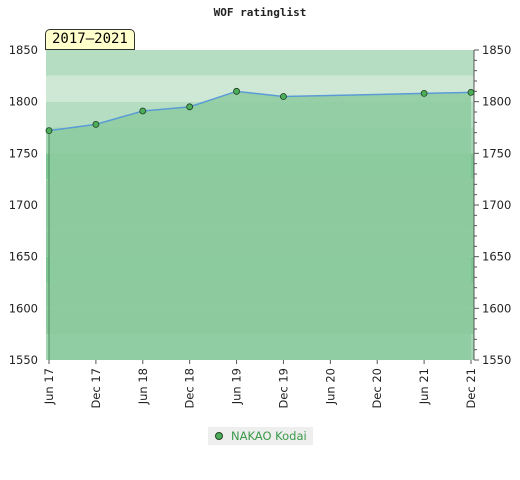 The height and width of the screenshot is (480, 520). Describe the element at coordinates (237, 386) in the screenshot. I see `x-tick-label: Jun 19` at that location.